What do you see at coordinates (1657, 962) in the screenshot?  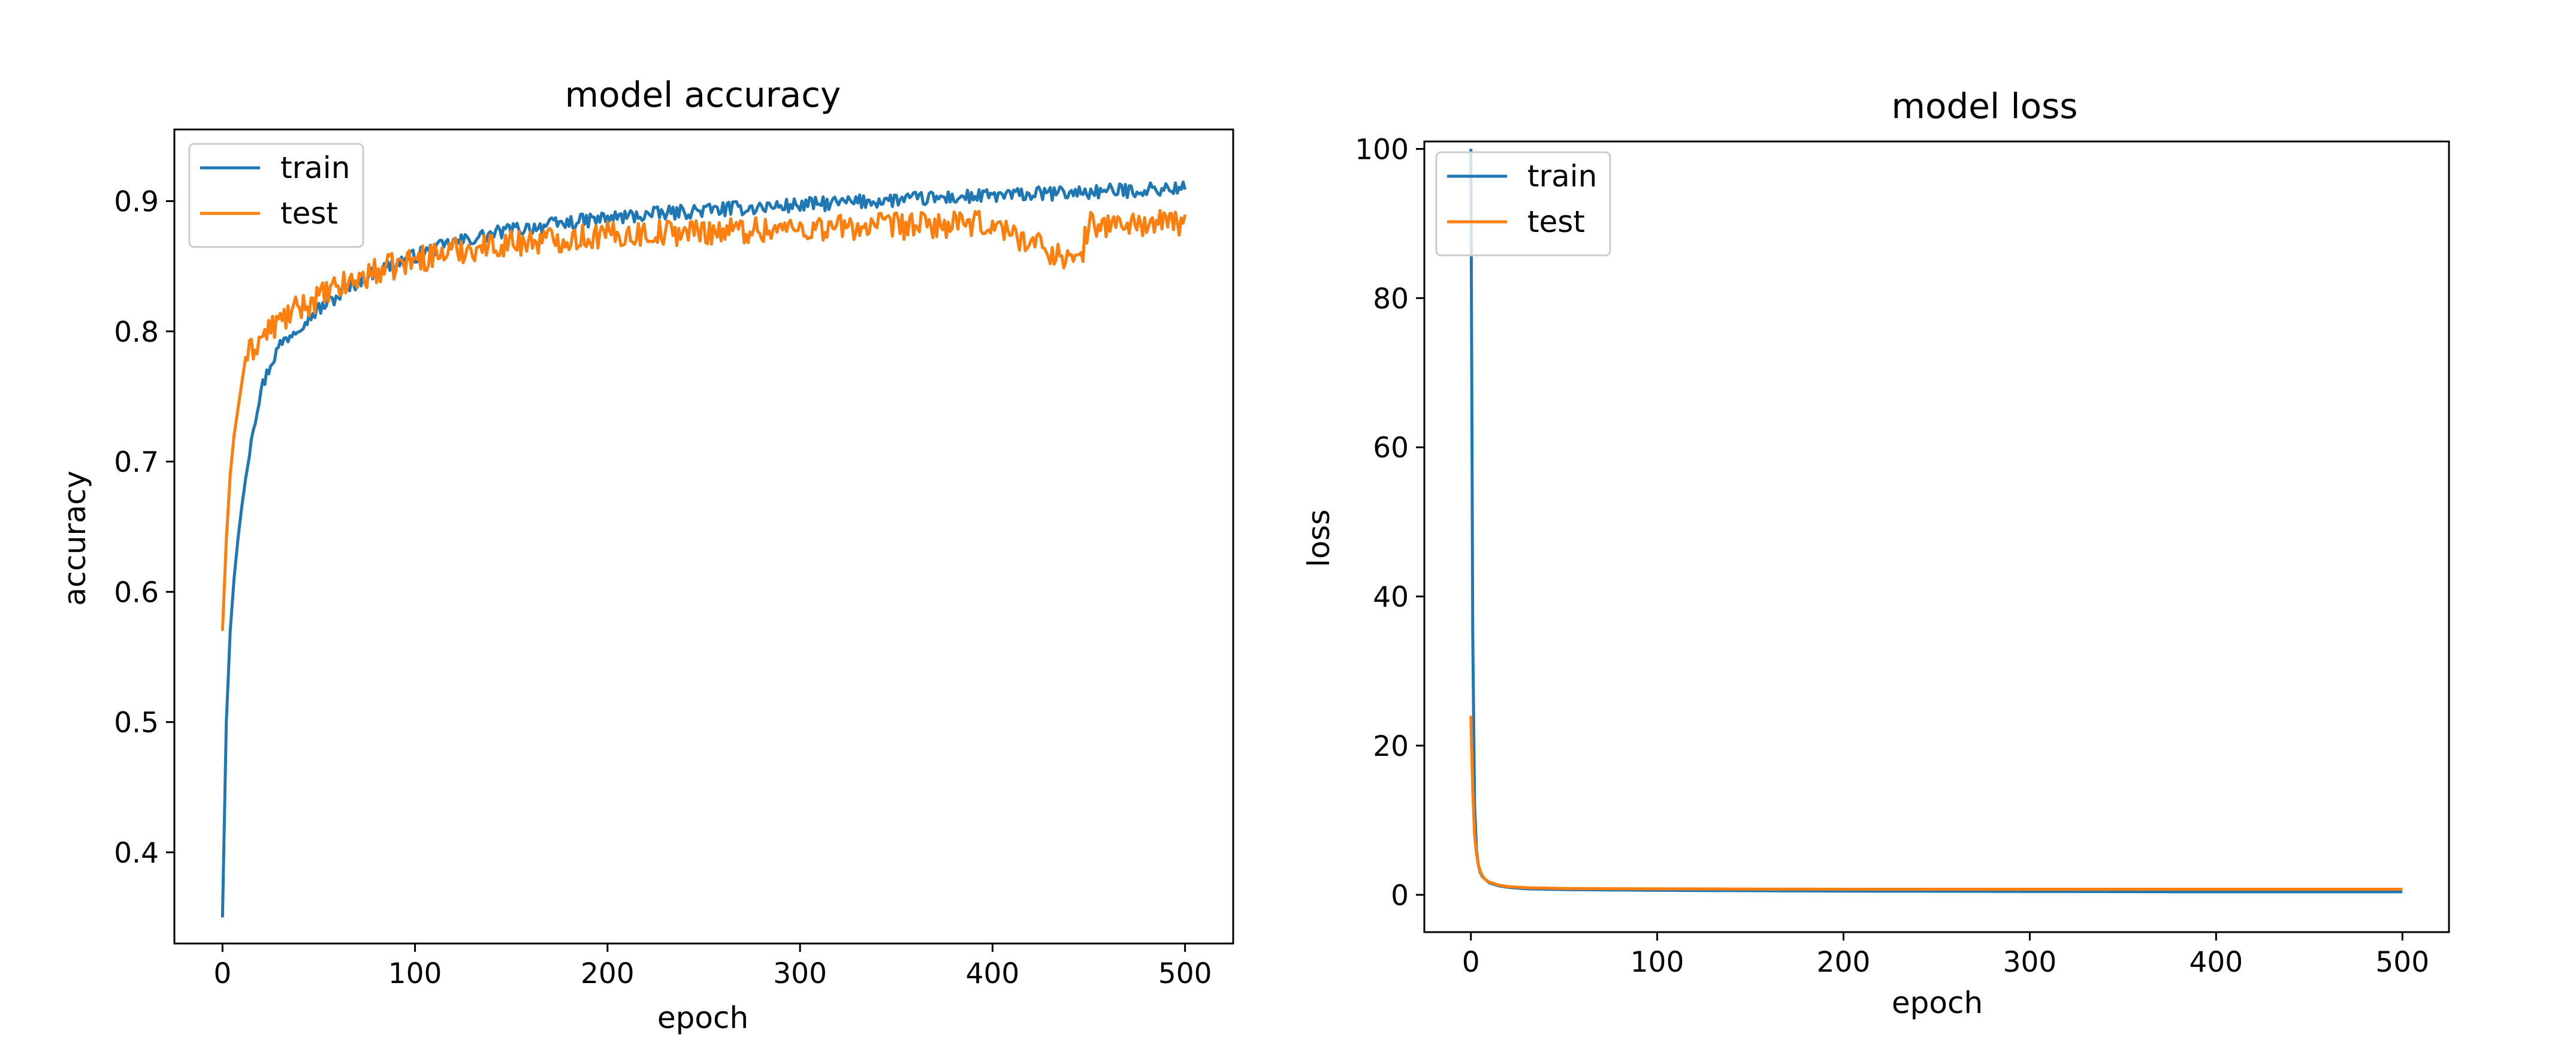 I see `loss-x-tick-label: 100` at bounding box center [1657, 962].